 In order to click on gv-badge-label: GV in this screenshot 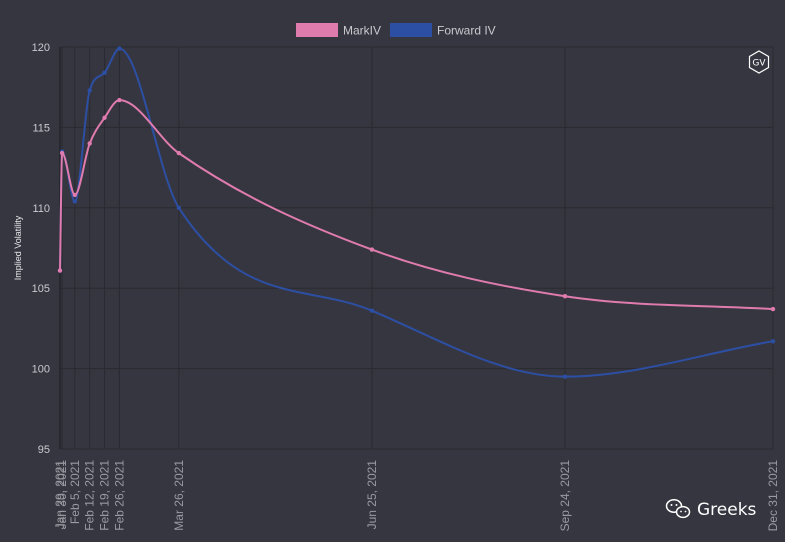, I will do `click(759, 64)`.